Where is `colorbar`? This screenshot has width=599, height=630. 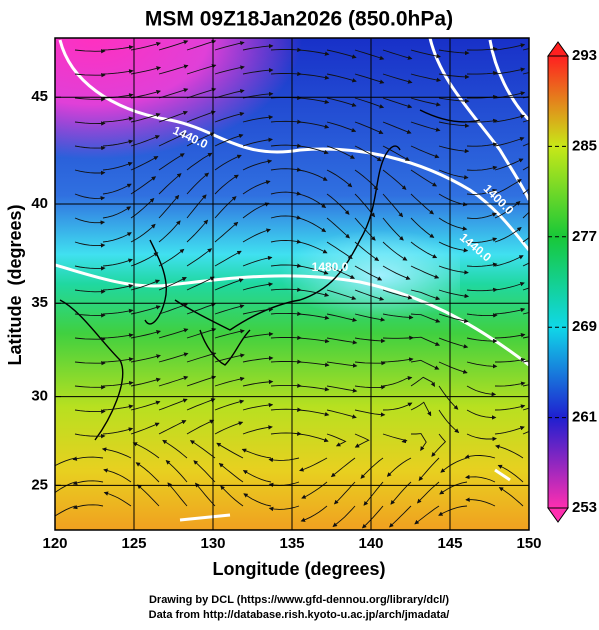 colorbar is located at coordinates (558, 282).